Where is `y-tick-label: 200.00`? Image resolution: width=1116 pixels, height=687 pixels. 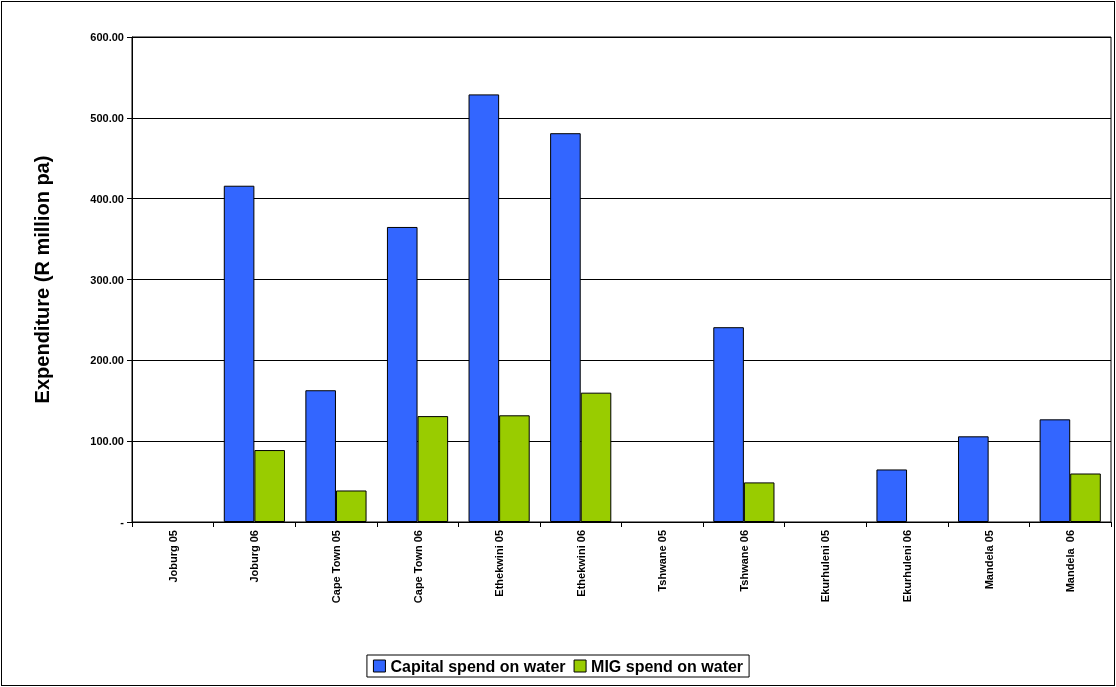 y-tick-label: 200.00 is located at coordinates (107, 360).